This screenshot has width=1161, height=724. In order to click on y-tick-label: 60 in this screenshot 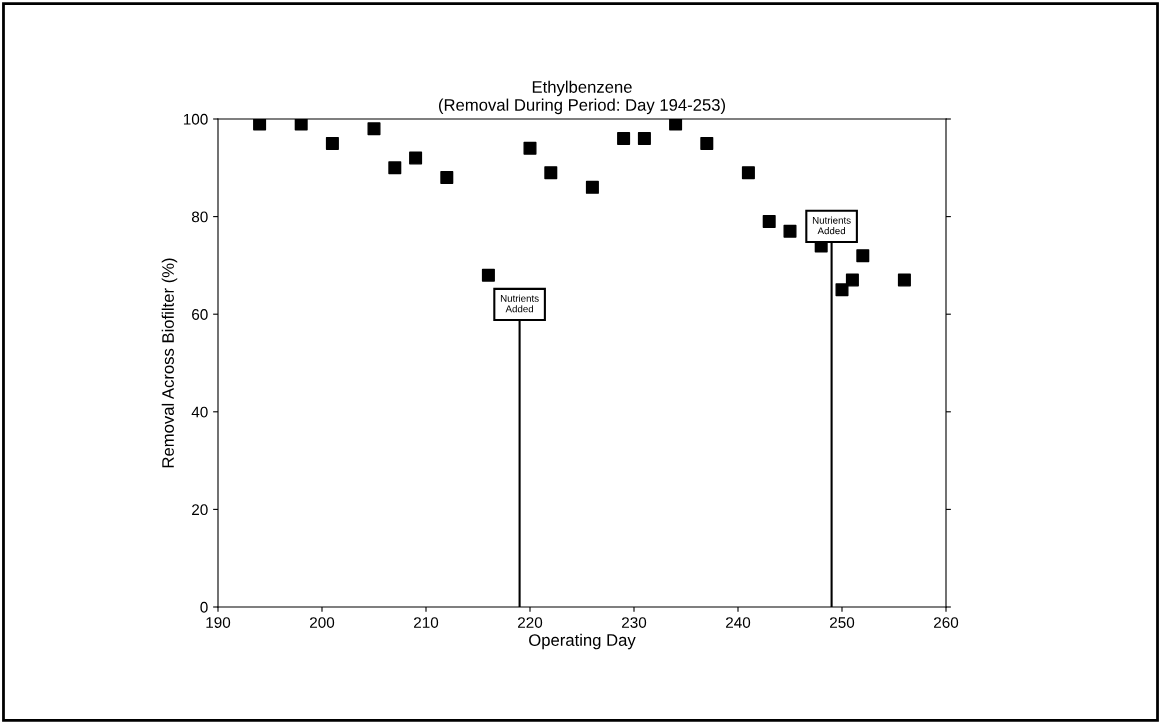, I will do `click(200, 314)`.